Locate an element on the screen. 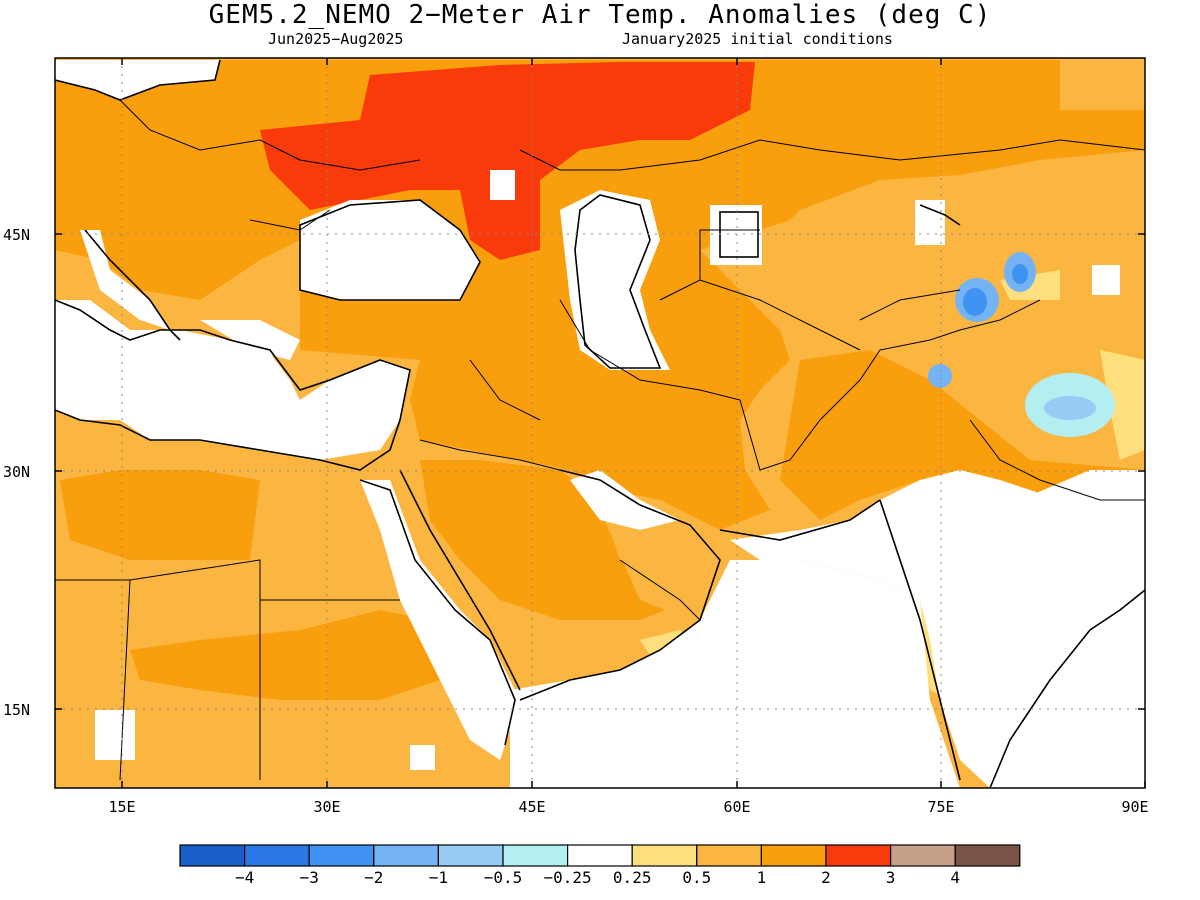 The width and height of the screenshot is (1200, 900). colorbar-label-7: 0.5 is located at coordinates (697, 877).